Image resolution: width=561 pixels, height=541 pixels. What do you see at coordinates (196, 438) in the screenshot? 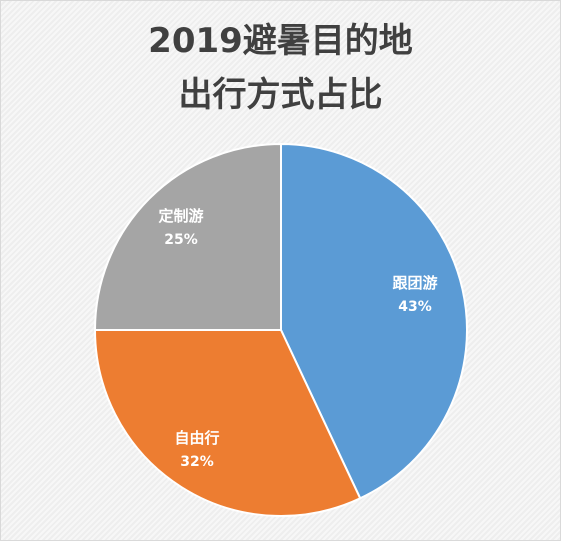
I see `slice-label-2: 自由行` at bounding box center [196, 438].